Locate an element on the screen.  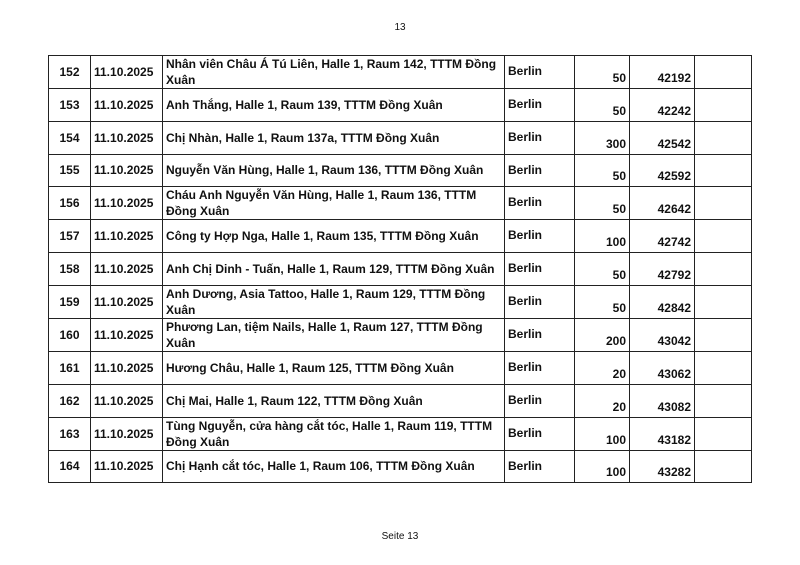
page-footer: Seite 13 is located at coordinates (400, 536).